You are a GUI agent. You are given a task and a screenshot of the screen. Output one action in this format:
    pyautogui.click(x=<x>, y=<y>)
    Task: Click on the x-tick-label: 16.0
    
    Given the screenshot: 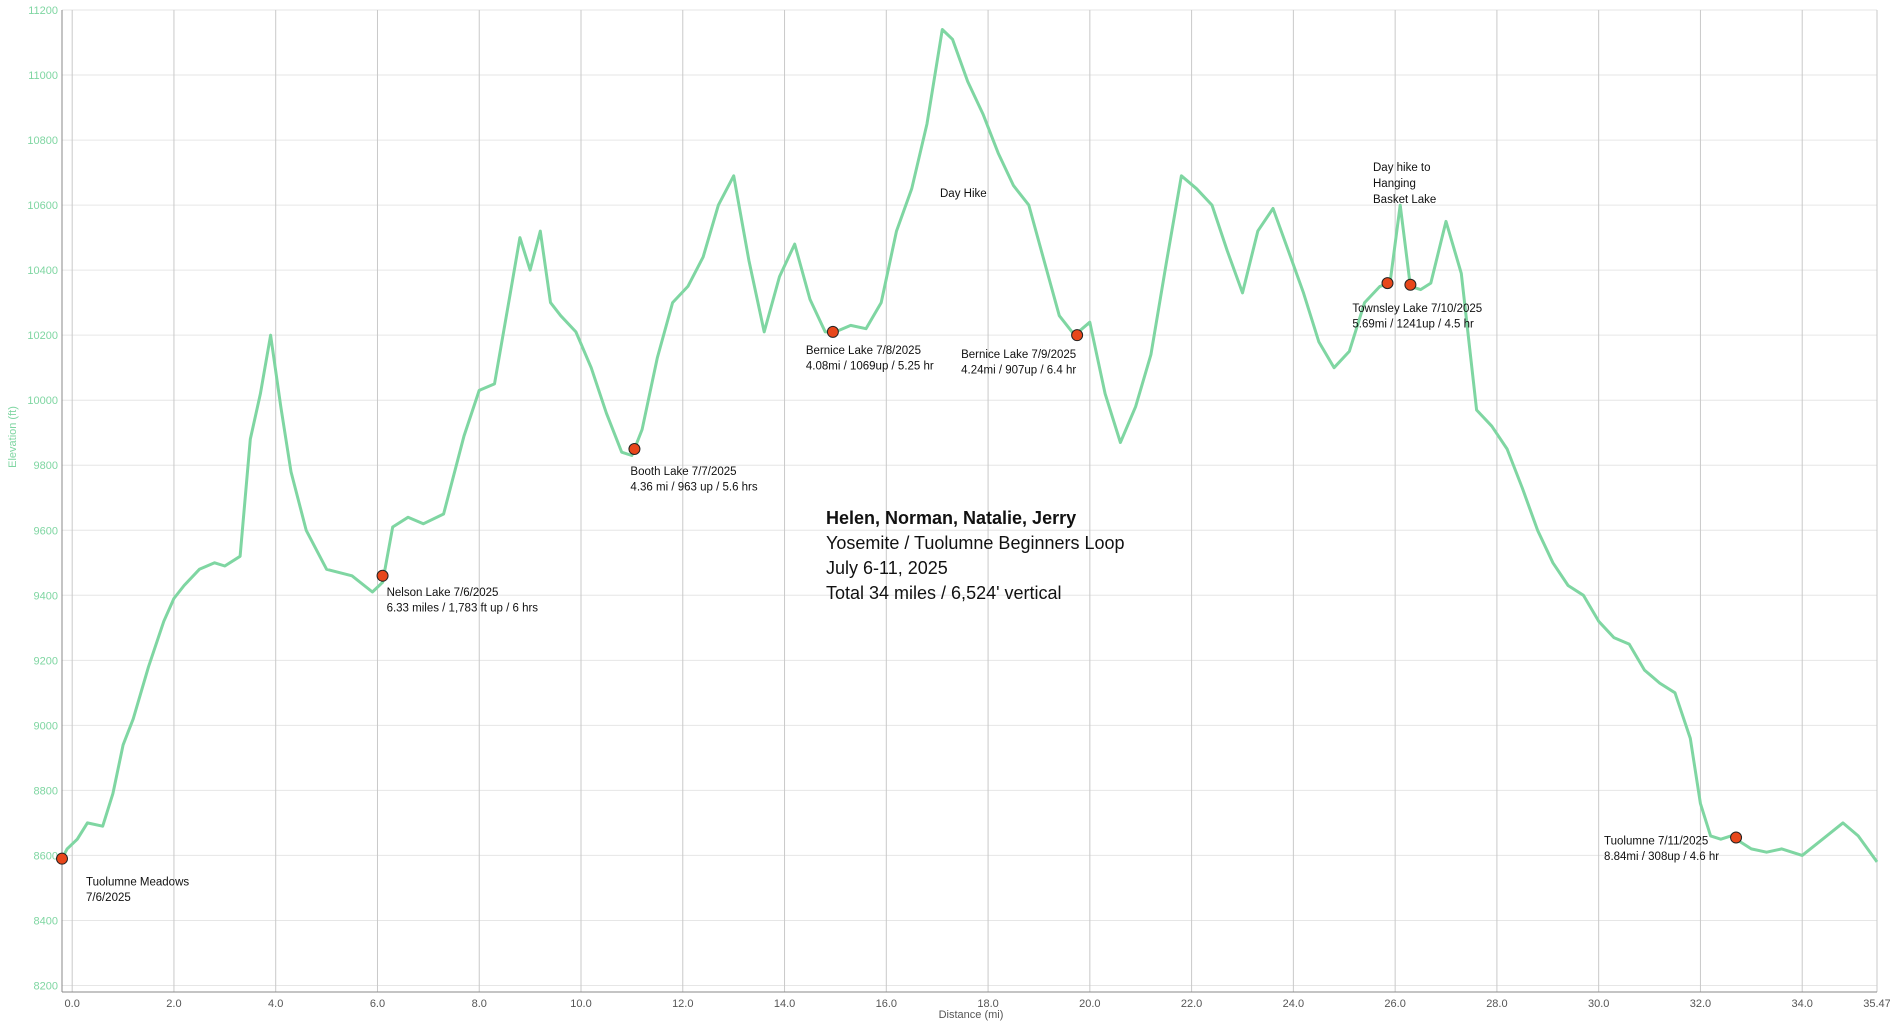 What is the action you would take?
    pyautogui.click(x=886, y=1004)
    